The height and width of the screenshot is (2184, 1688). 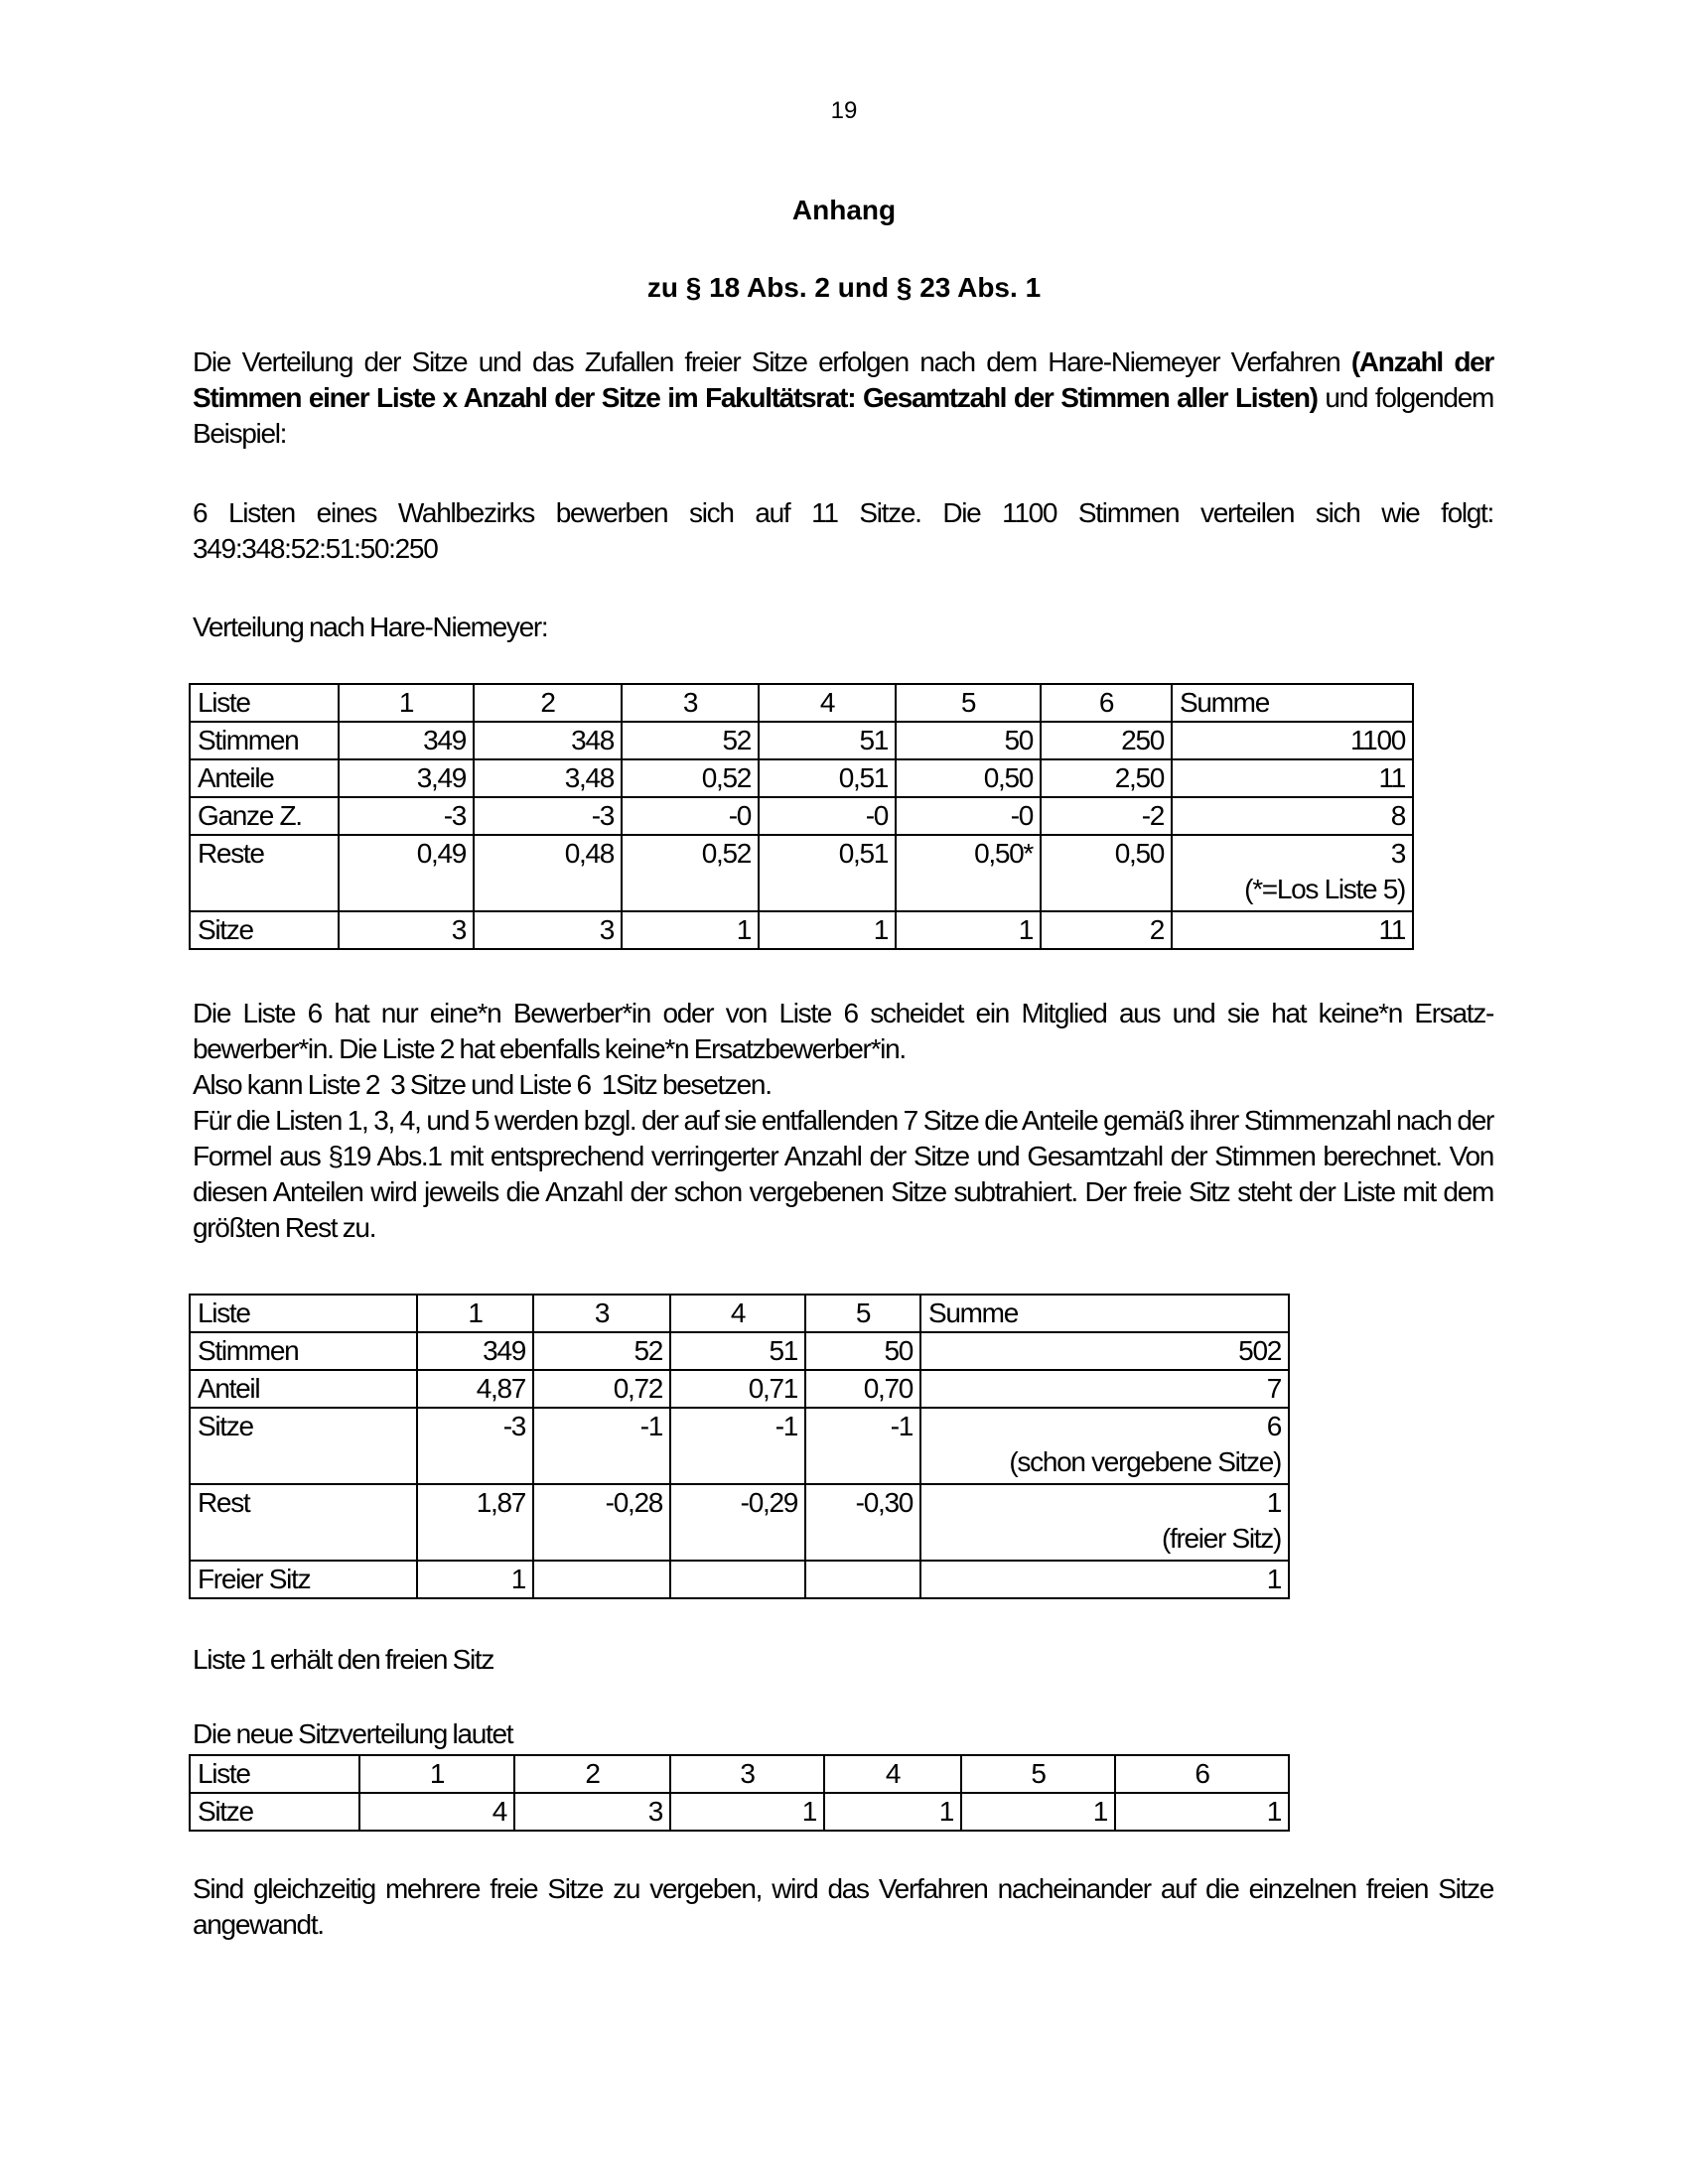 I want to click on cell-value: 0,71, so click(x=773, y=1388).